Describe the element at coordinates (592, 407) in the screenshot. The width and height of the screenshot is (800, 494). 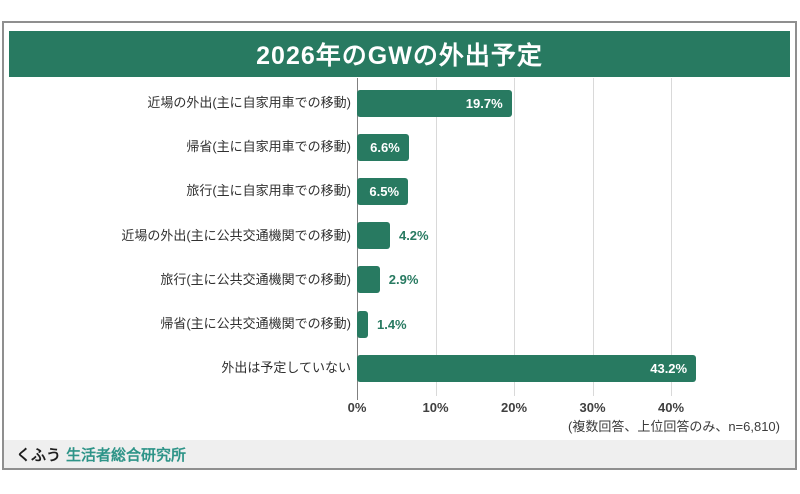
I see `x-tick-label: 30%` at that location.